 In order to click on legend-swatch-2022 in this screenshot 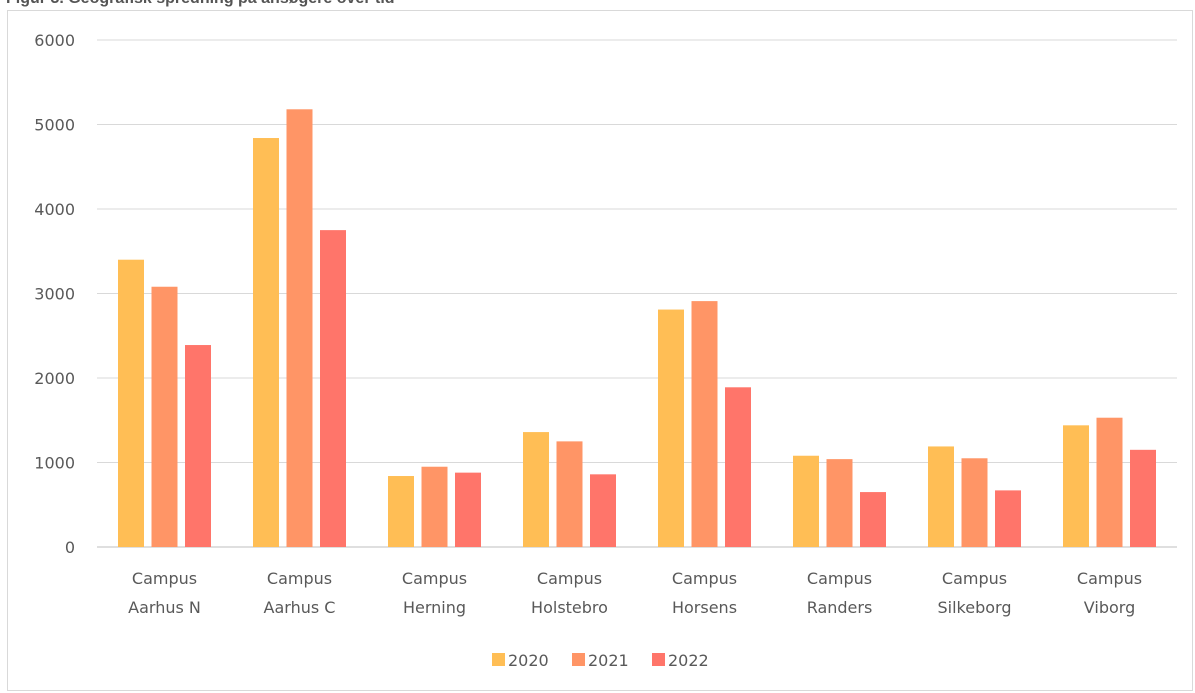, I will do `click(658, 659)`.